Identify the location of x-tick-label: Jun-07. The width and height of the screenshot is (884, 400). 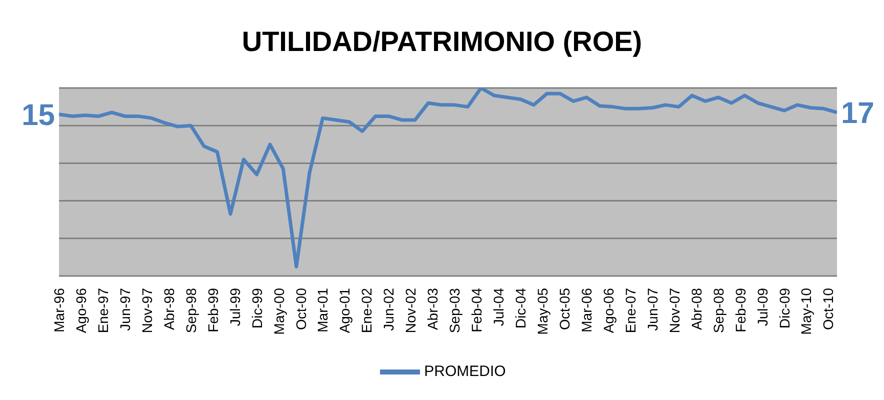
(652, 309).